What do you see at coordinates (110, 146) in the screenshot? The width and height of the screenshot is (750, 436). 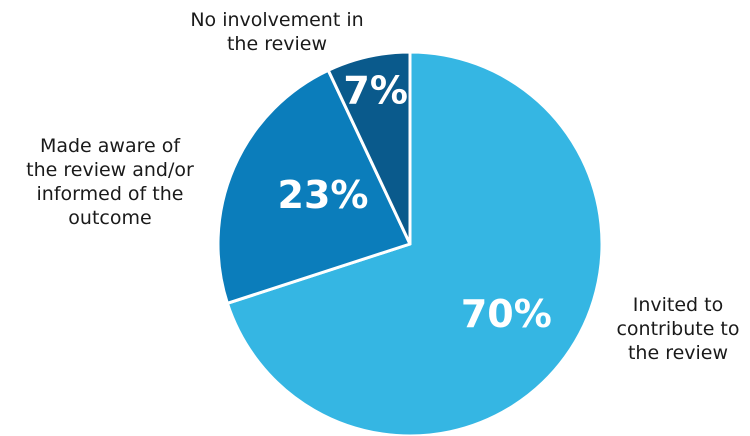 I see `category-label-line: Made aware of` at bounding box center [110, 146].